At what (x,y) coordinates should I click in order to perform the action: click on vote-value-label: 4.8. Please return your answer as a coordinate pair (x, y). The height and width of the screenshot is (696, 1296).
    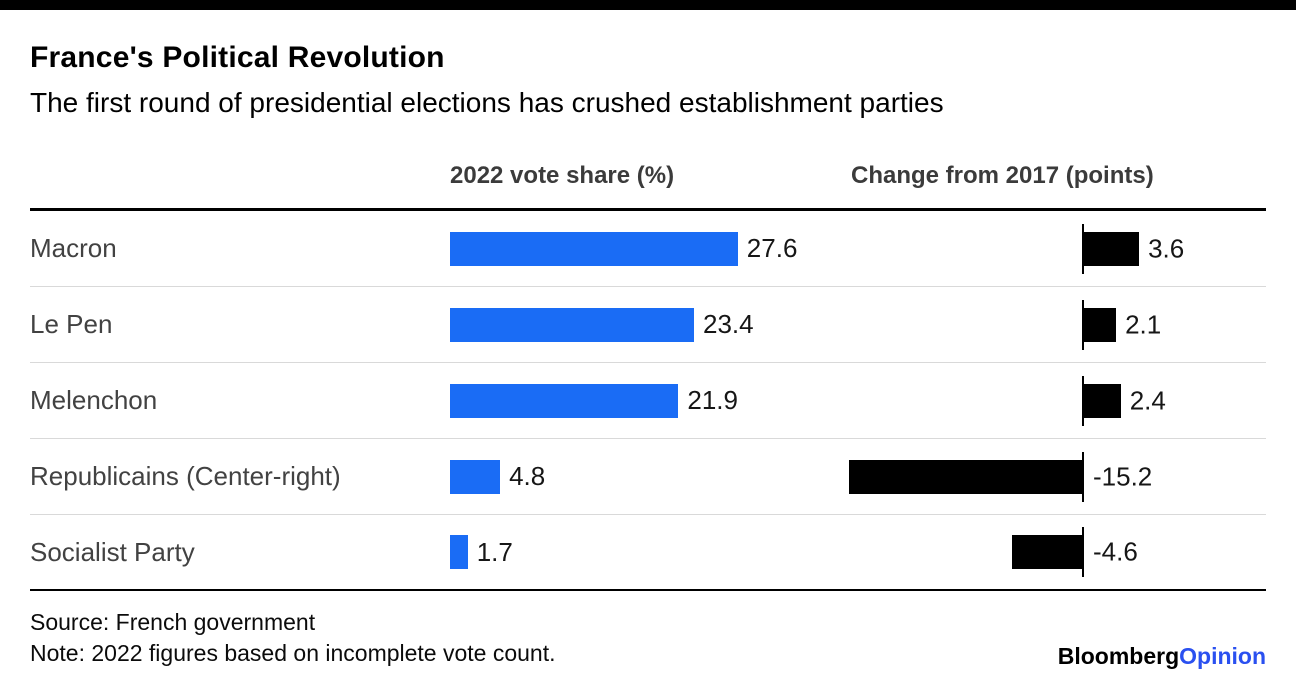
    Looking at the image, I should click on (527, 476).